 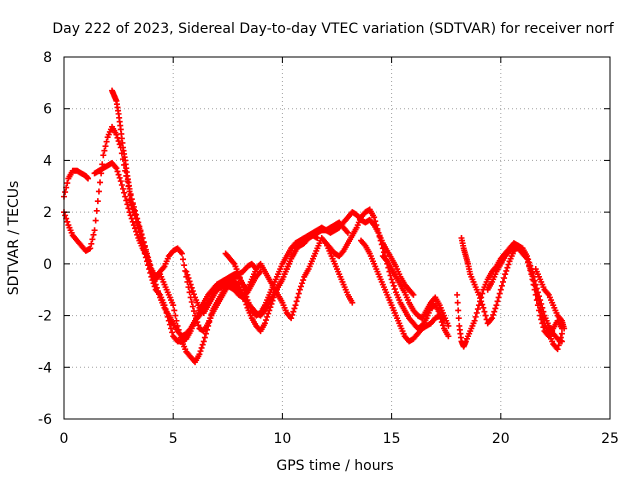 What do you see at coordinates (339, 439) in the screenshot?
I see `x-tick-labels: 0 5 10 15 20 25` at bounding box center [339, 439].